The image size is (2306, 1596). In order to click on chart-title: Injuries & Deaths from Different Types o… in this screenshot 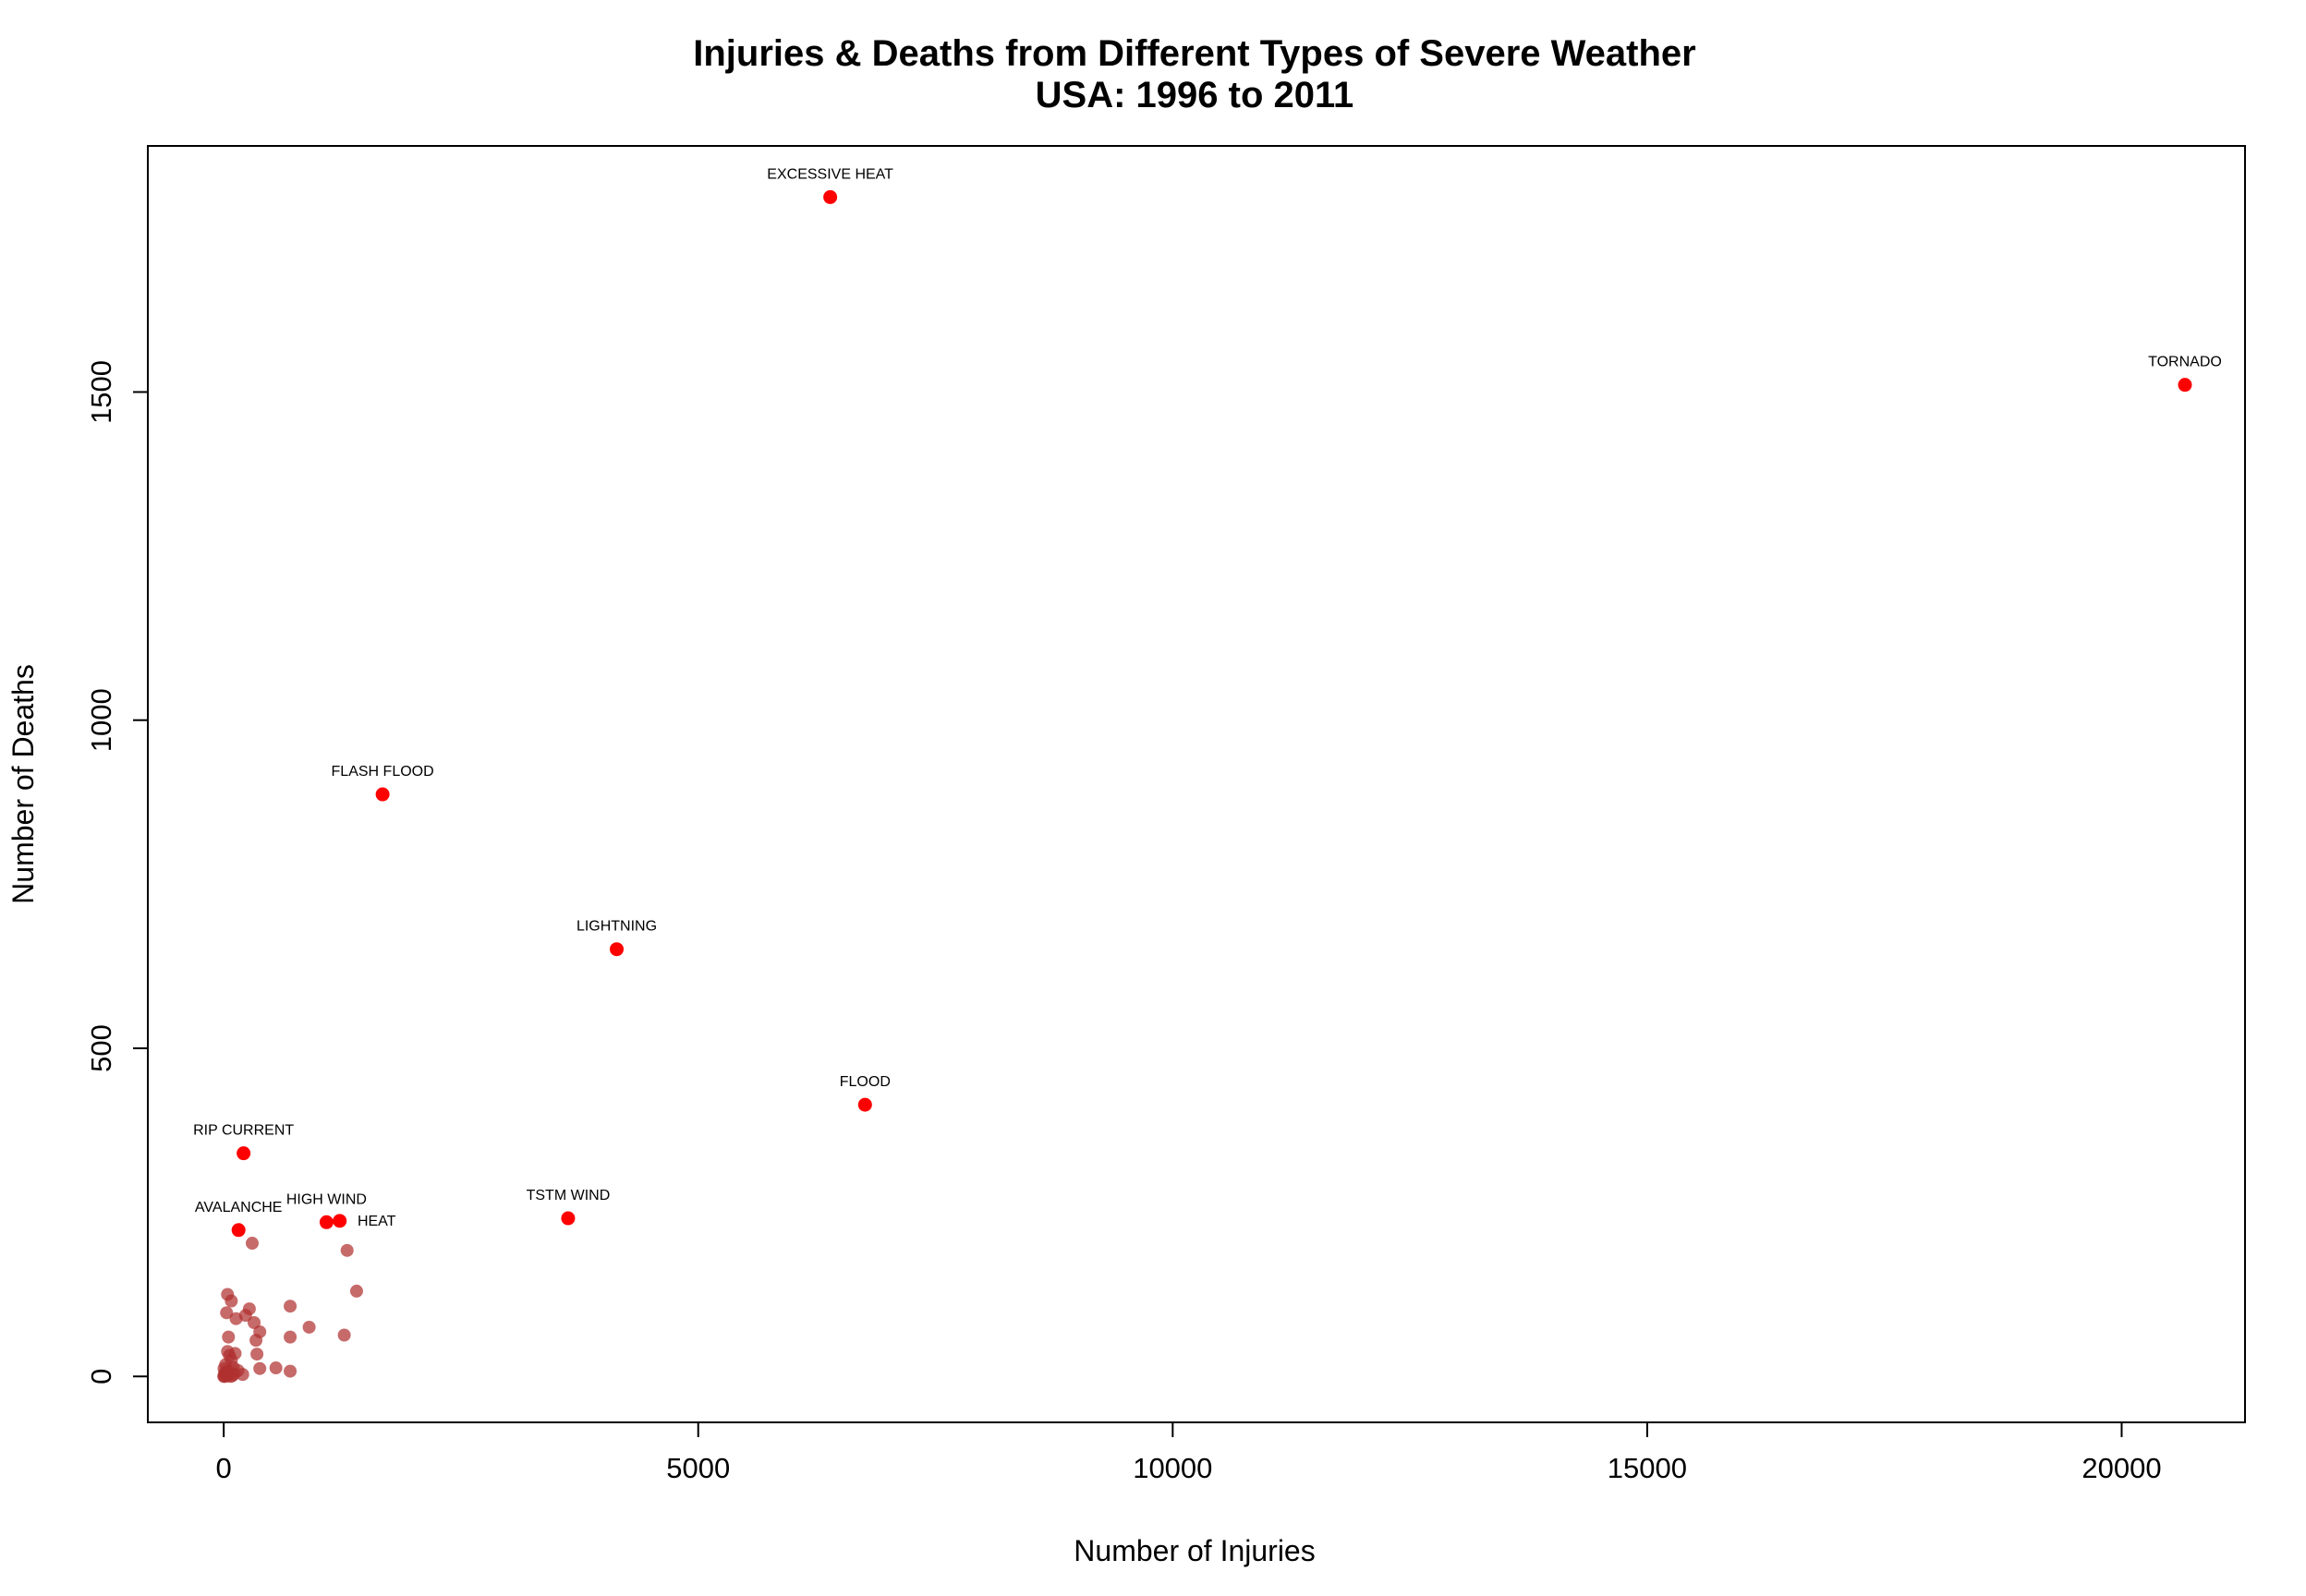, I will do `click(1194, 53)`.